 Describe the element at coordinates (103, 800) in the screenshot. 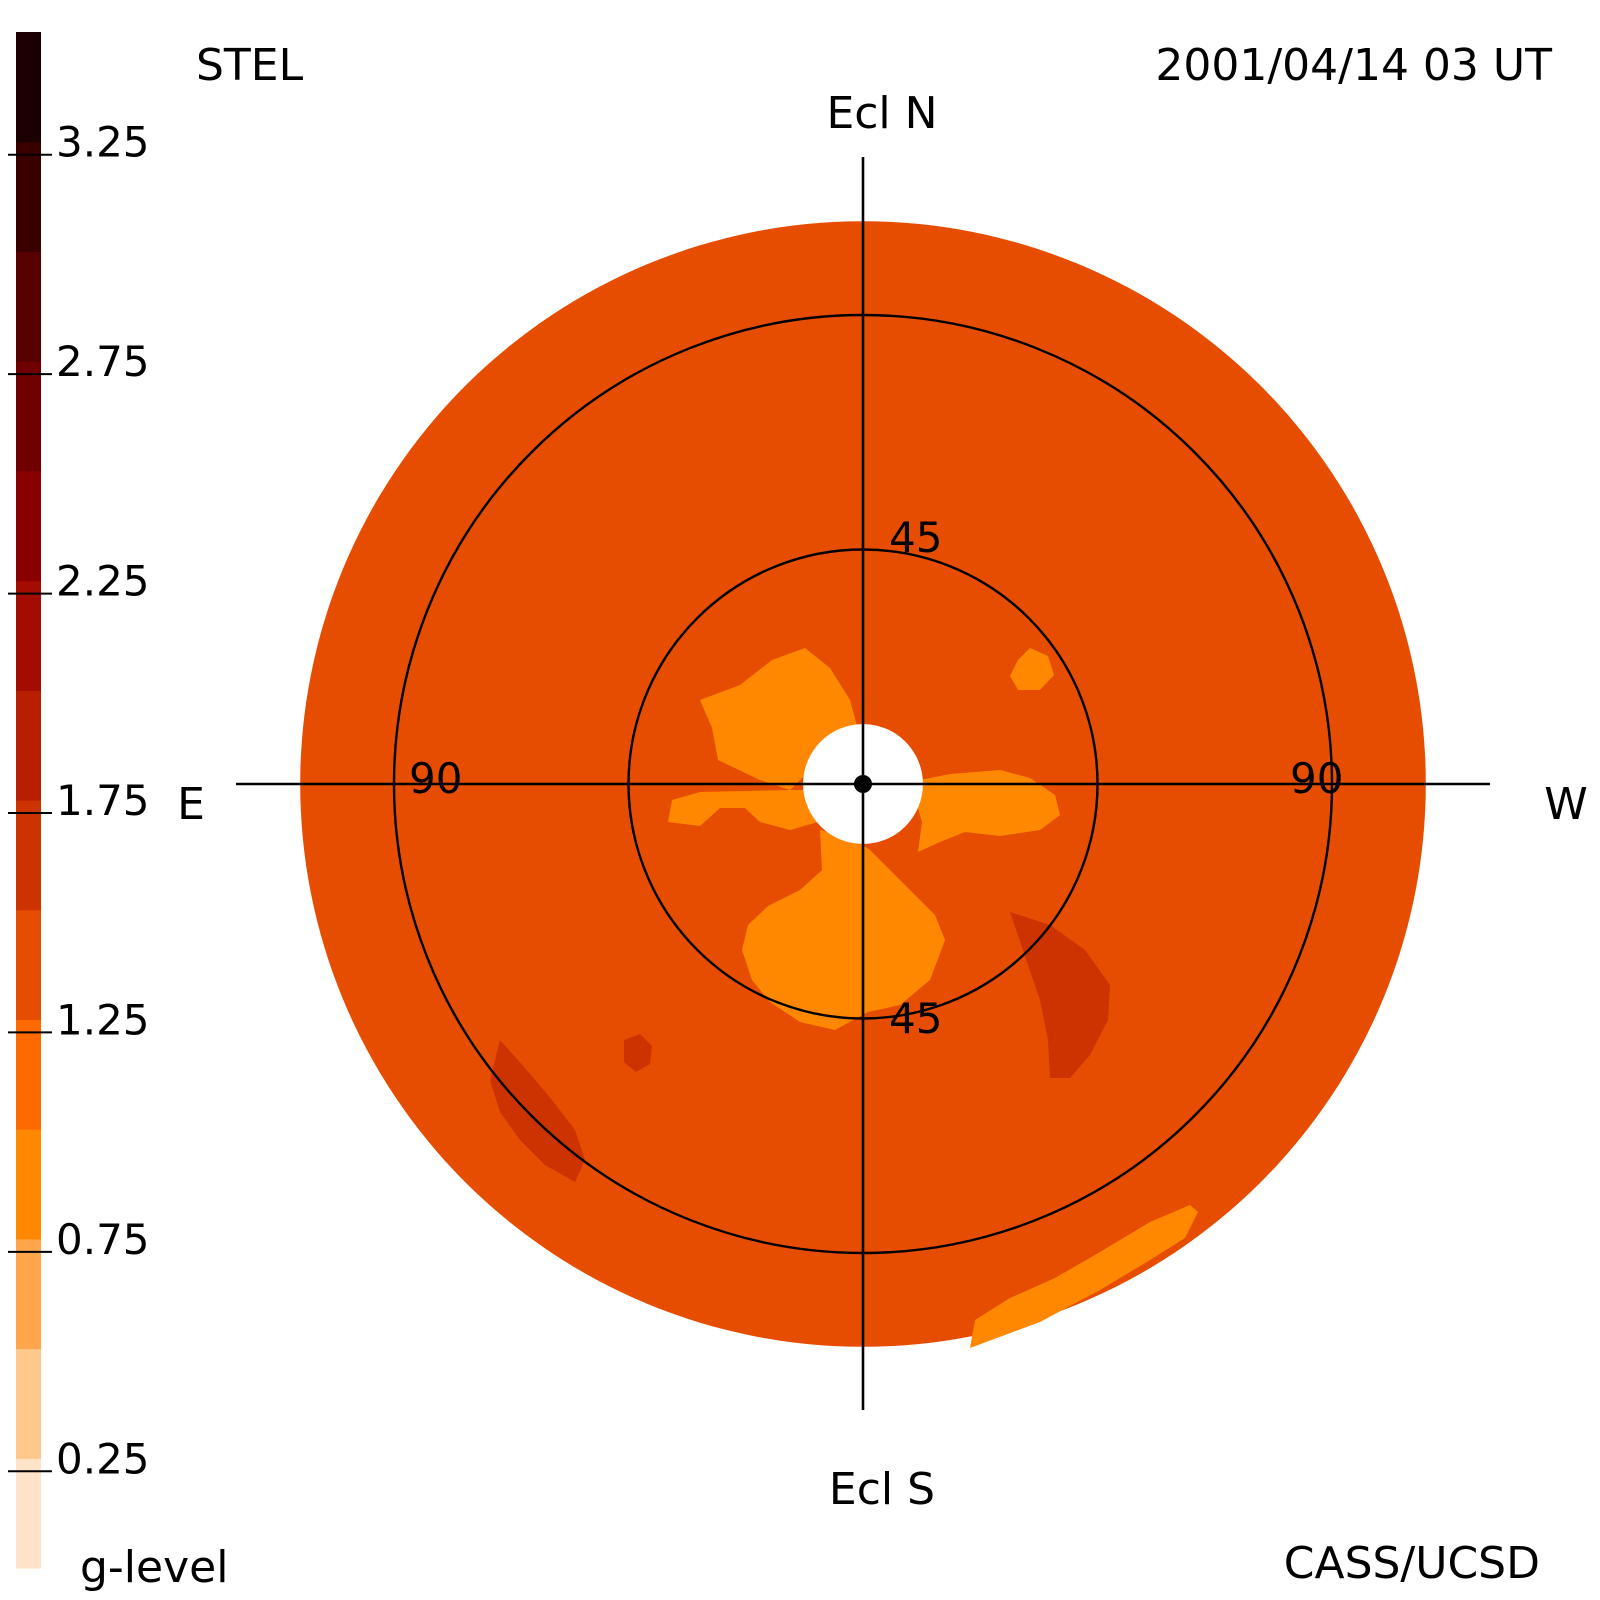

I see `color-bar-tick-label: 1.75` at that location.